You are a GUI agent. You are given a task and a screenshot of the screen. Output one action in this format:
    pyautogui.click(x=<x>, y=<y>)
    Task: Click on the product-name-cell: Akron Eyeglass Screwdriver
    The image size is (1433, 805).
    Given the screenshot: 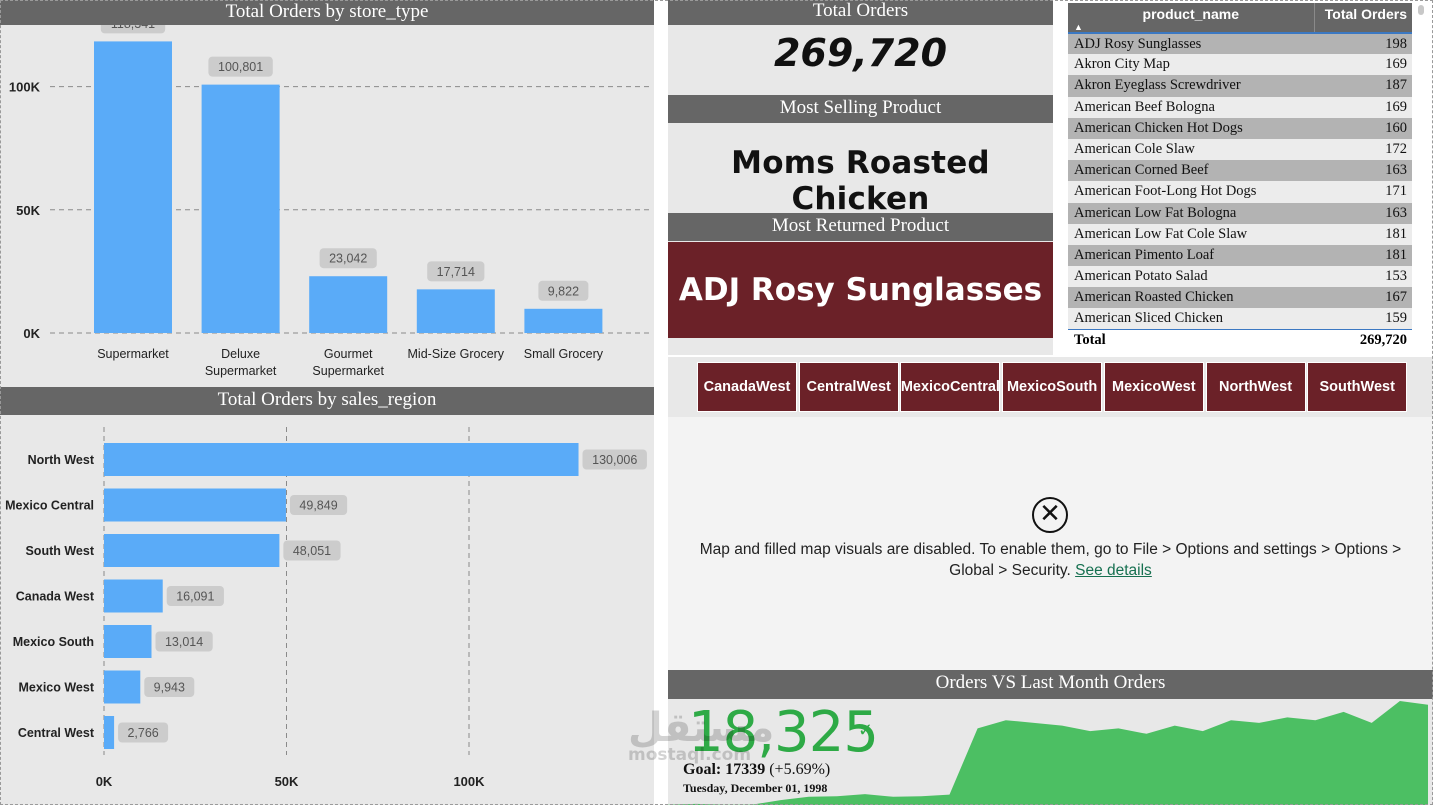 What is the action you would take?
    pyautogui.click(x=1191, y=86)
    